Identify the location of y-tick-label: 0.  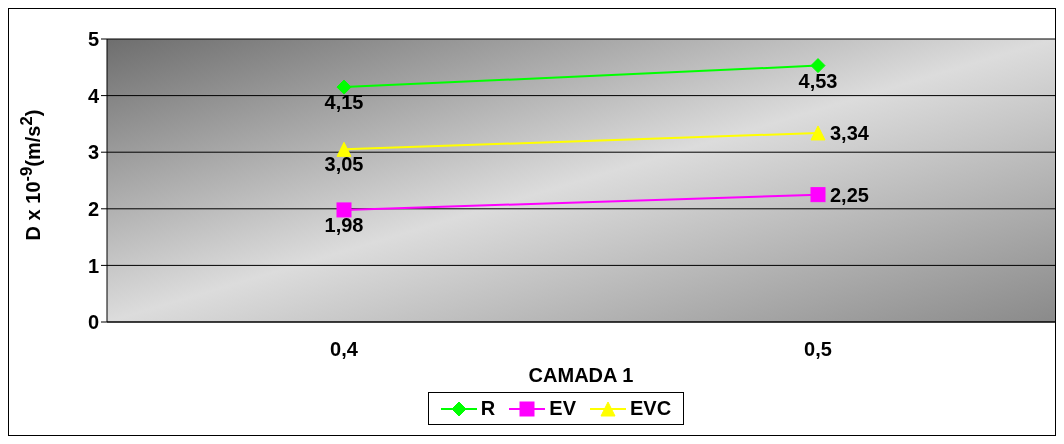
(93, 322).